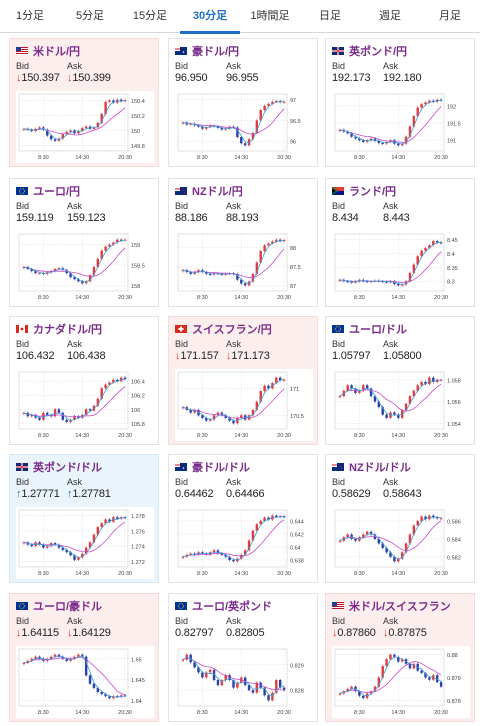  Describe the element at coordinates (297, 535) in the screenshot. I see `y-tick-label: 0.642` at that location.